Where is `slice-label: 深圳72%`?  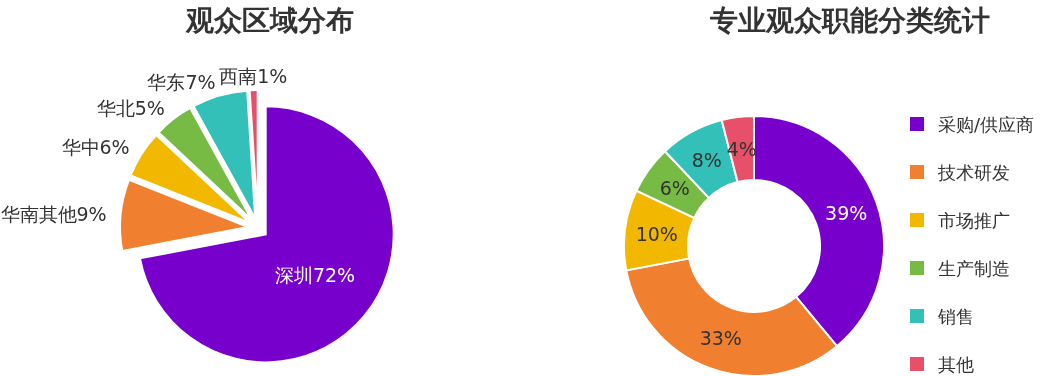 slice-label: 深圳72% is located at coordinates (315, 275).